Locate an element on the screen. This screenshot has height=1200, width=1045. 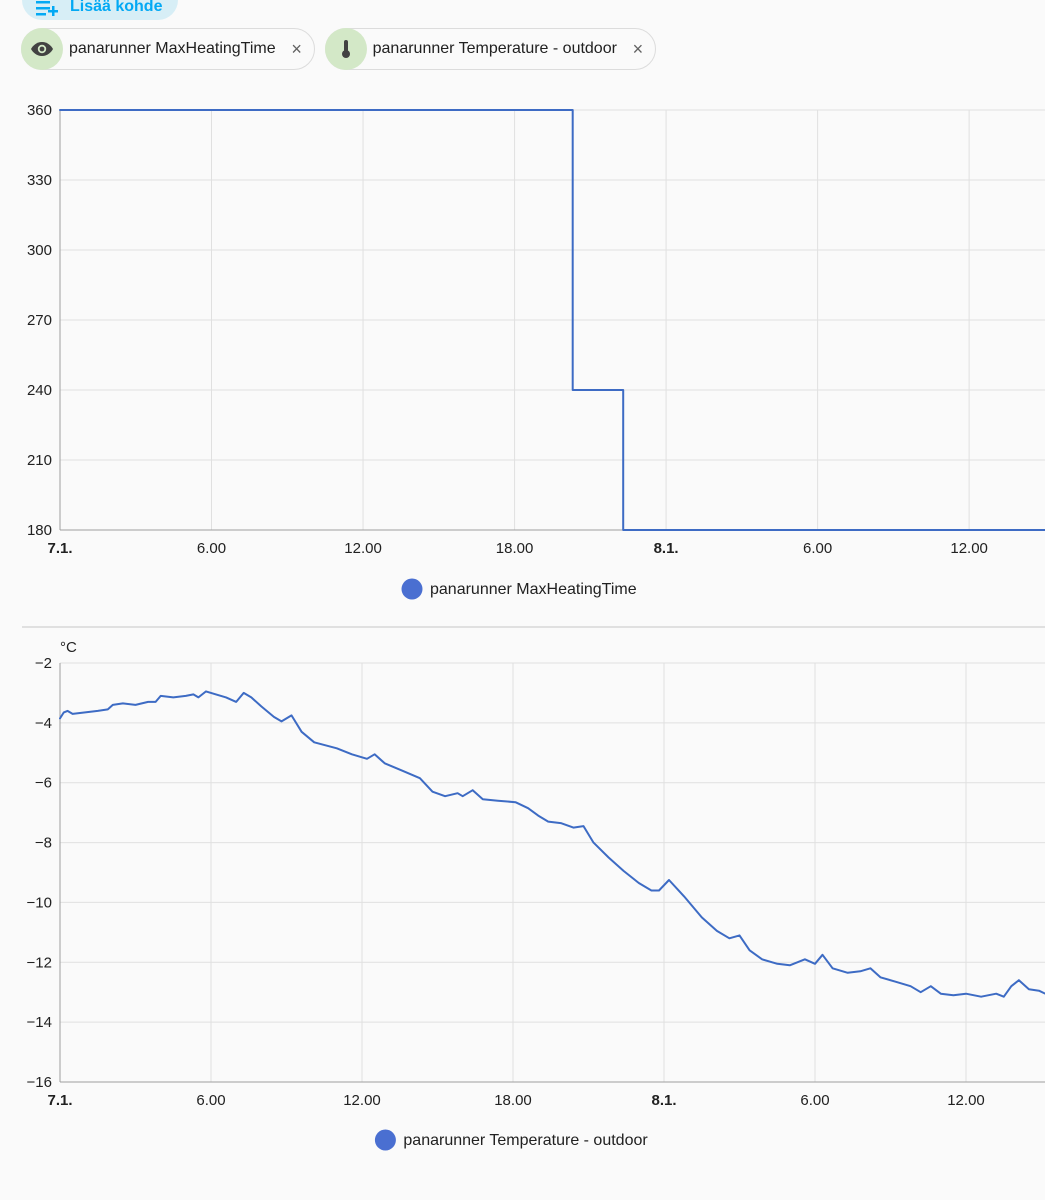
y-tick-label: 270 is located at coordinates (39, 320).